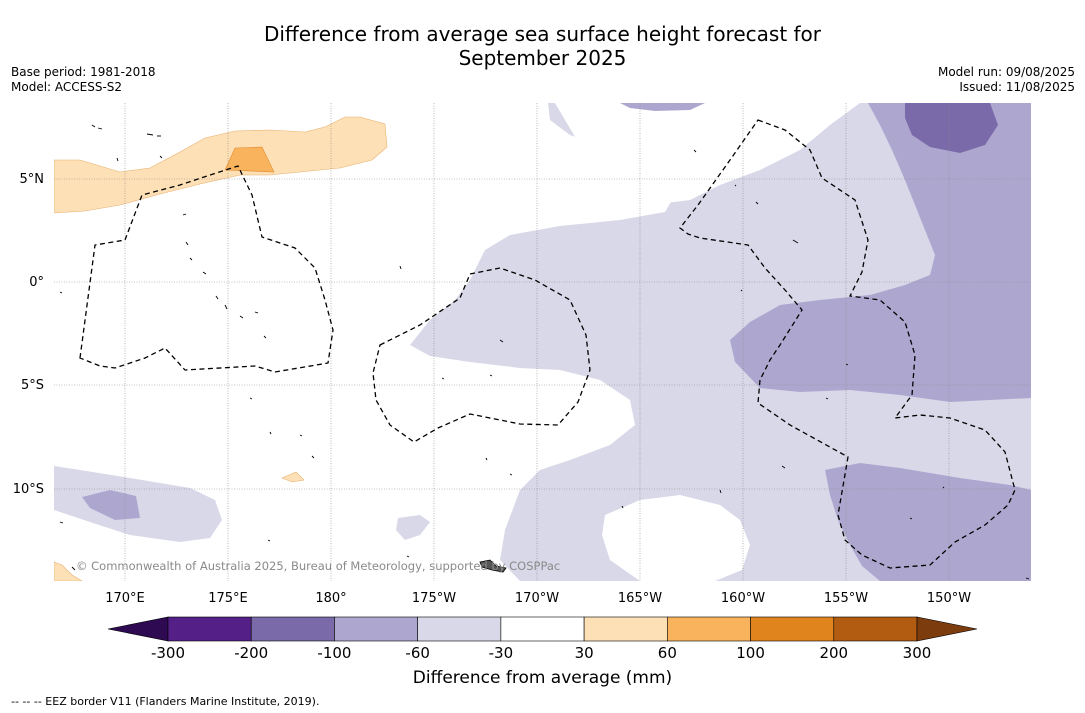 The width and height of the screenshot is (1085, 713). What do you see at coordinates (640, 598) in the screenshot?
I see `lon-label: 165°W` at bounding box center [640, 598].